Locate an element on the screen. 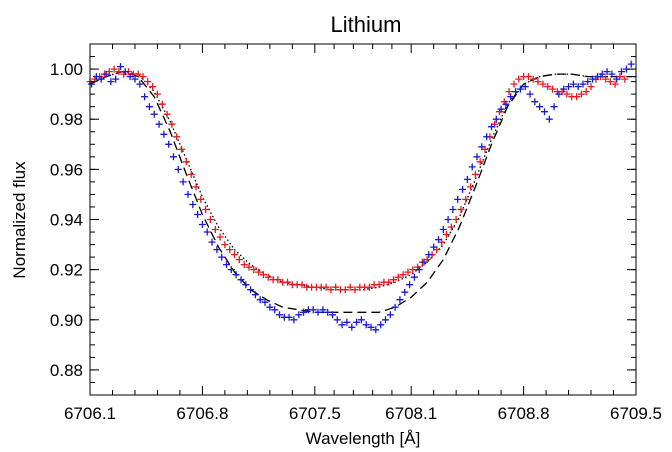 The width and height of the screenshot is (672, 452). x-tick-label: 6708.1 is located at coordinates (411, 413).